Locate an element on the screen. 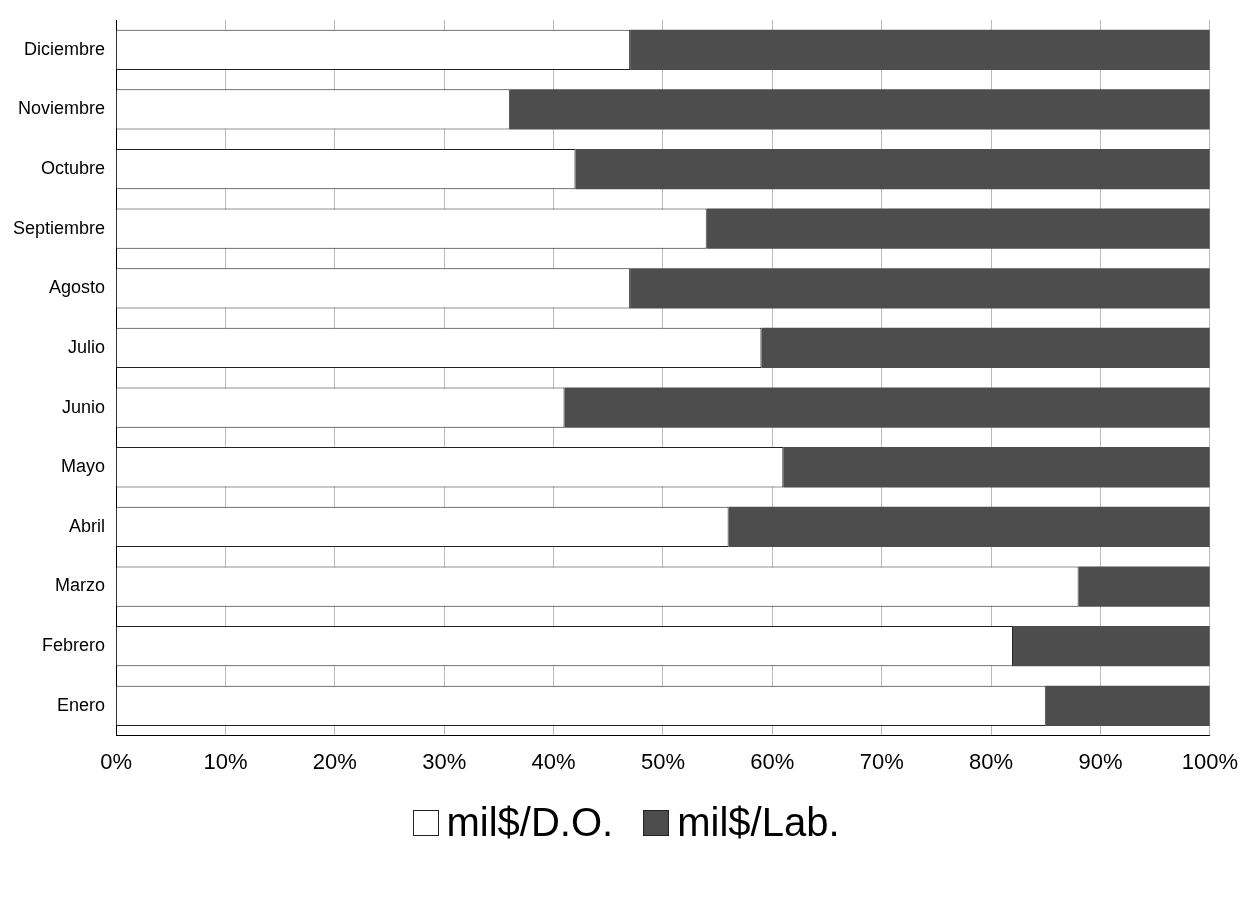  x-tick-label: 100% is located at coordinates (1210, 761).